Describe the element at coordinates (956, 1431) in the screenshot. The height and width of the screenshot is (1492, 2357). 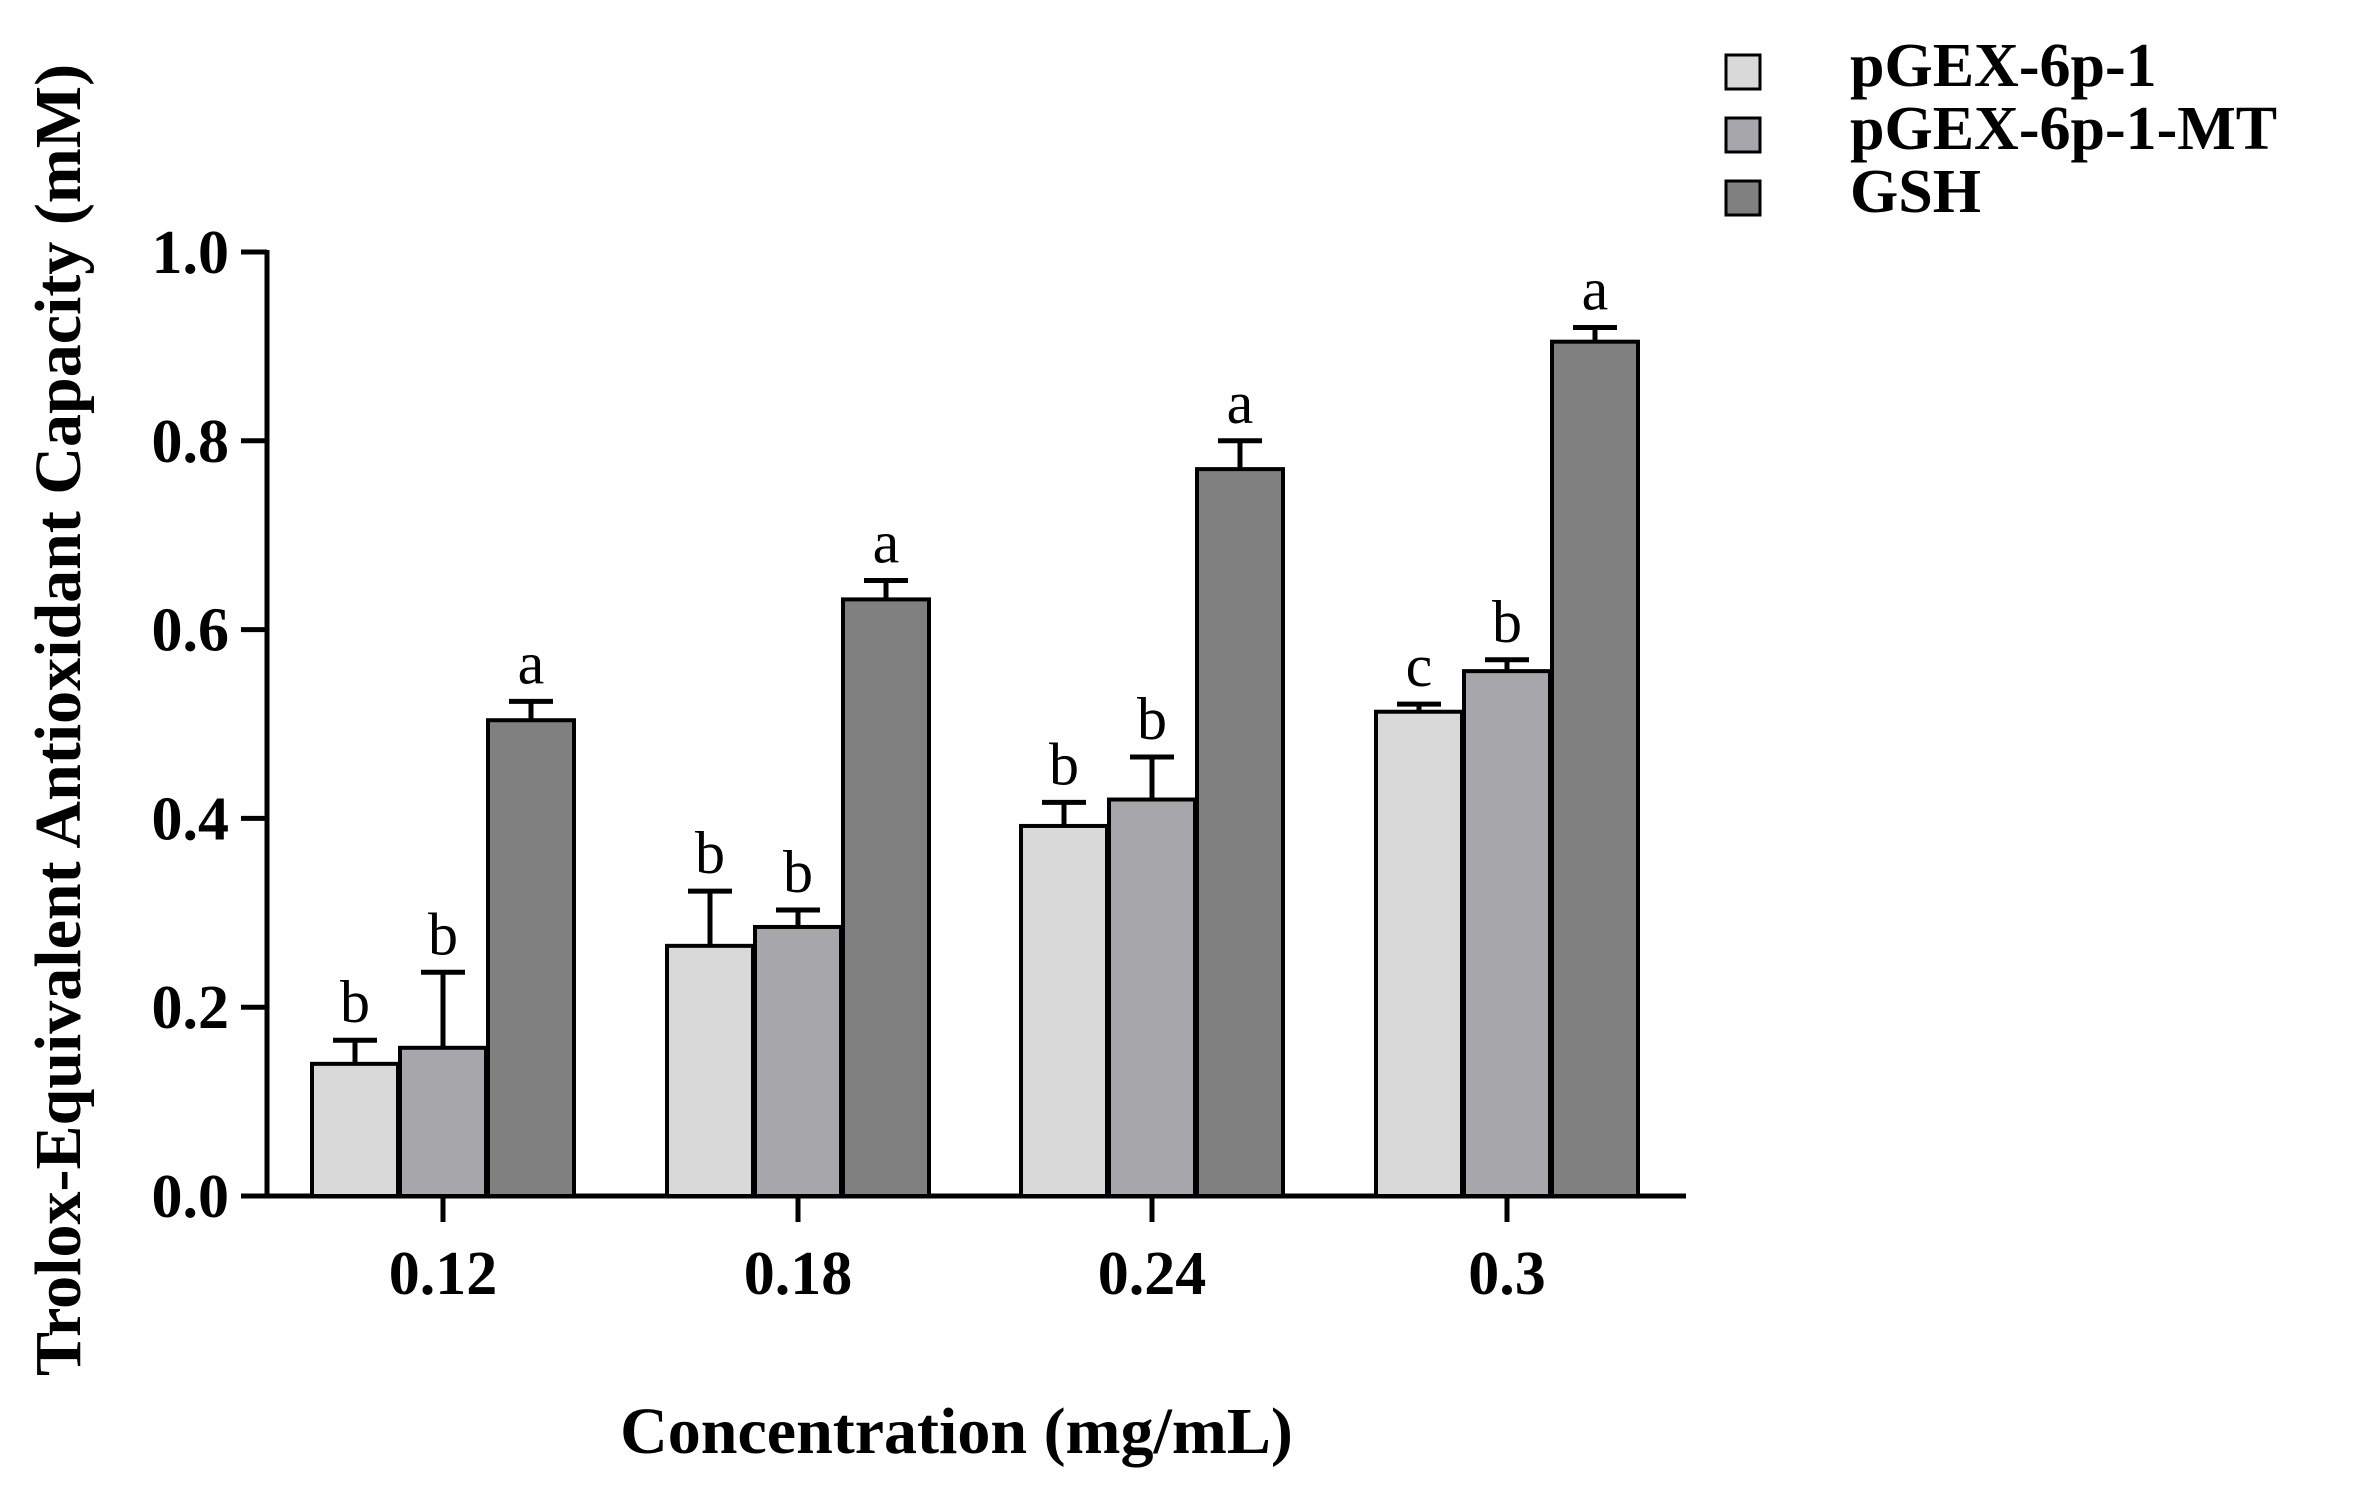
I see `x-axis-title: Concentration (mg/mL)` at that location.